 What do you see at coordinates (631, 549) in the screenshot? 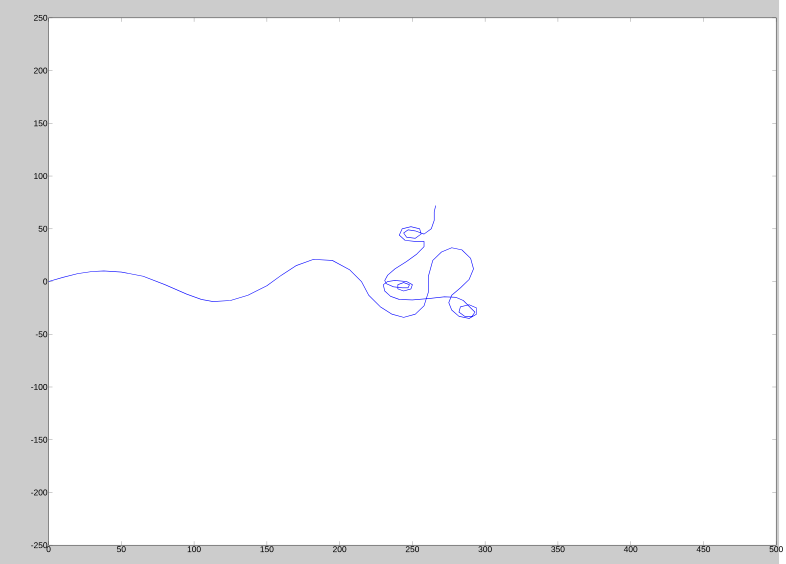
I see `x-tick-label: 400` at bounding box center [631, 549].